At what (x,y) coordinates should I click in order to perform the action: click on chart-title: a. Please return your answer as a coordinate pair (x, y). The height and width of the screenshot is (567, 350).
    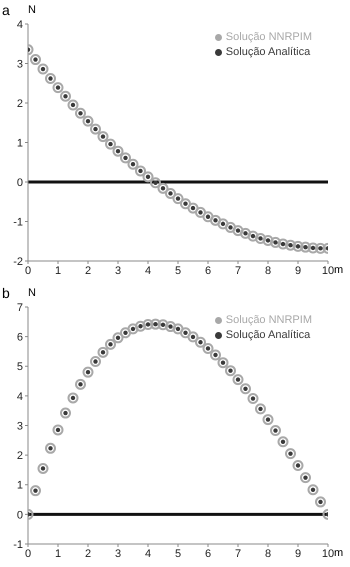
    Looking at the image, I should click on (6, 10).